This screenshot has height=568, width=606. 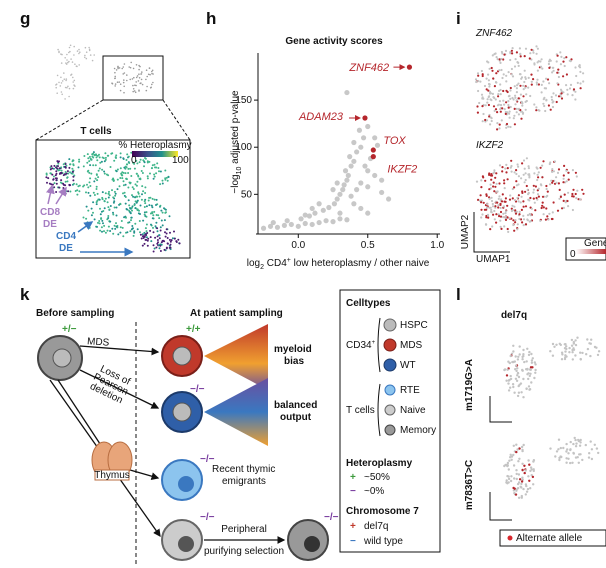 I want to click on selection-label: Peripheral, so click(x=244, y=529).